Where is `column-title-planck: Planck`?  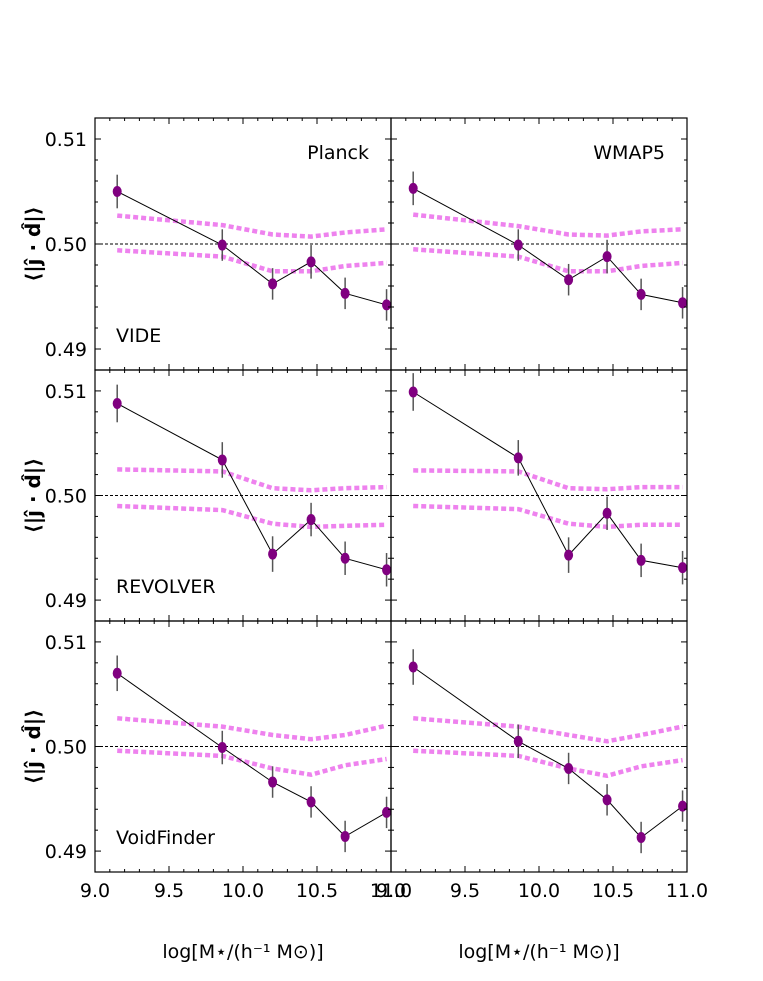 column-title-planck: Planck is located at coordinates (338, 153).